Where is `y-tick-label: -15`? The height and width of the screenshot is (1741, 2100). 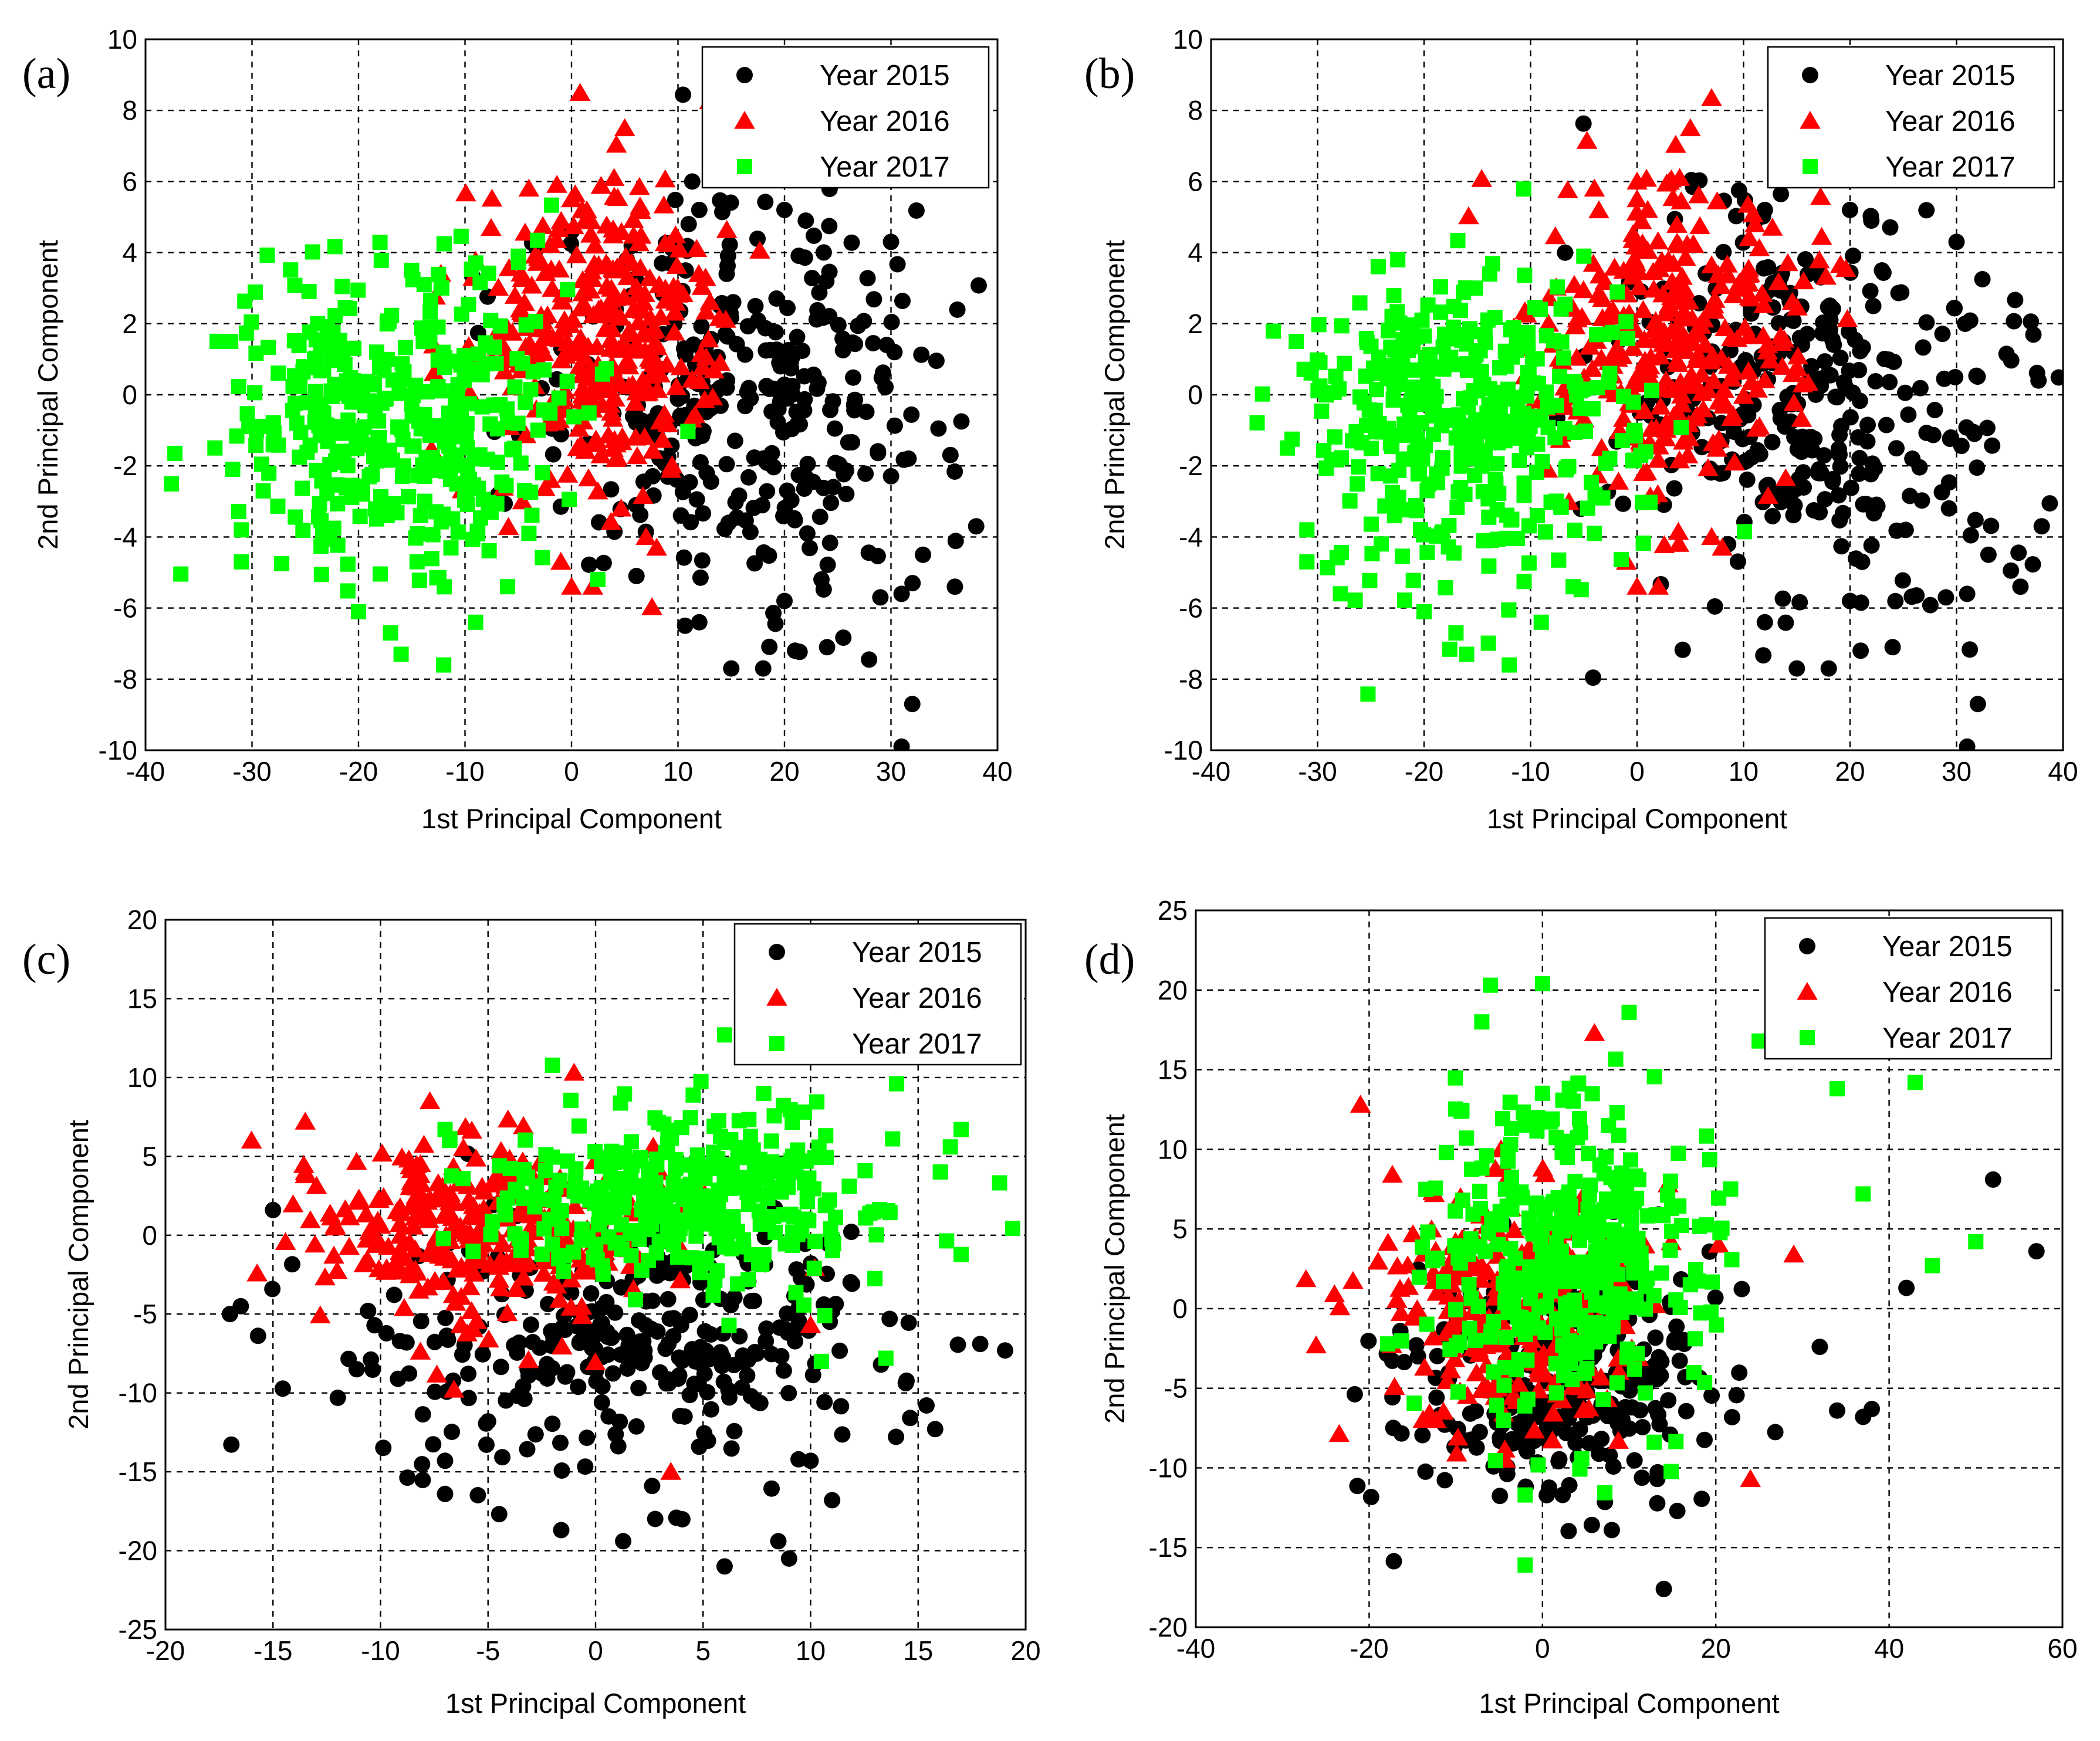
y-tick-label: -15 is located at coordinates (1168, 1547).